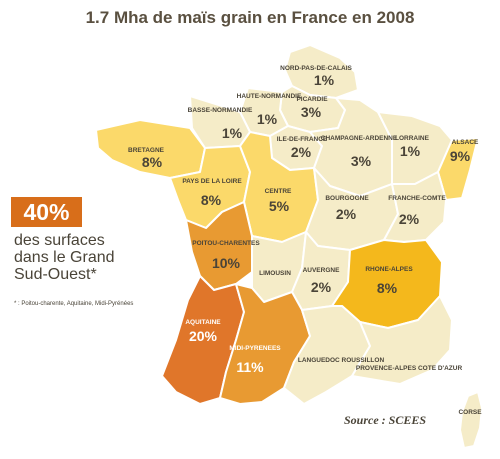  I want to click on region-name: PAYS DE LA LOIRE, so click(212, 181).